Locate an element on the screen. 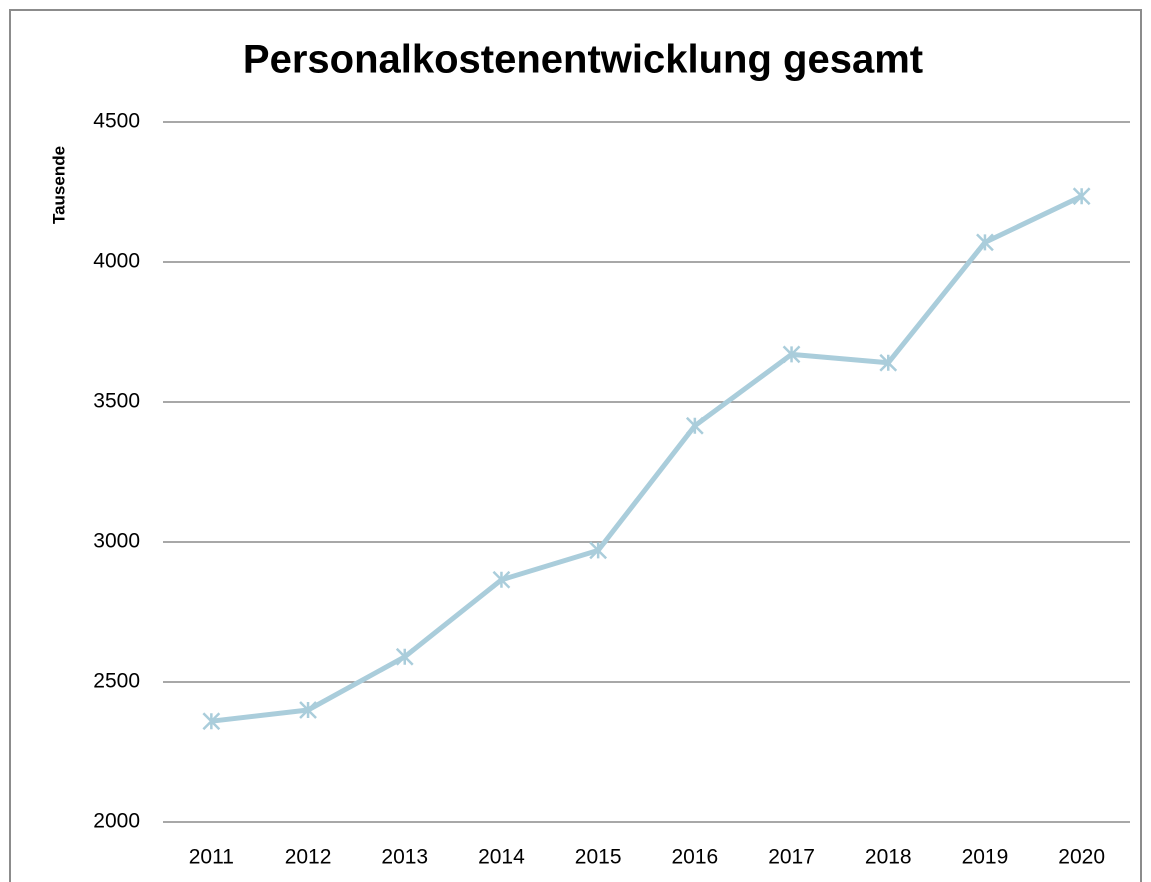  x-tick-label: 2016 is located at coordinates (694, 857).